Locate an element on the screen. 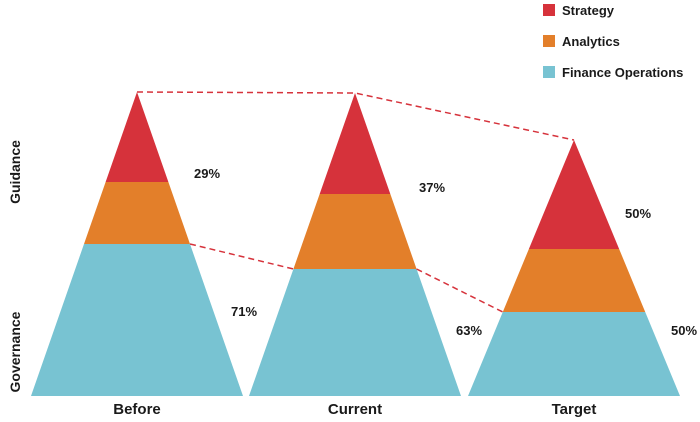  governance-percent-label-current: 63% is located at coordinates (469, 330).